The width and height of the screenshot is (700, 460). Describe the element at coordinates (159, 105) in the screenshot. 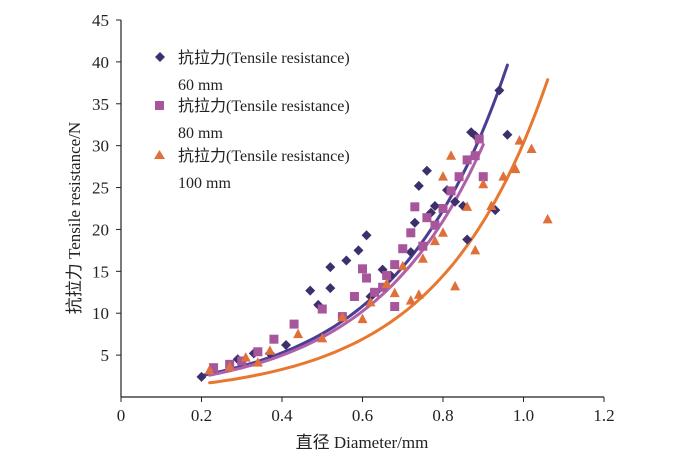

I see `legend-marker-square` at that location.